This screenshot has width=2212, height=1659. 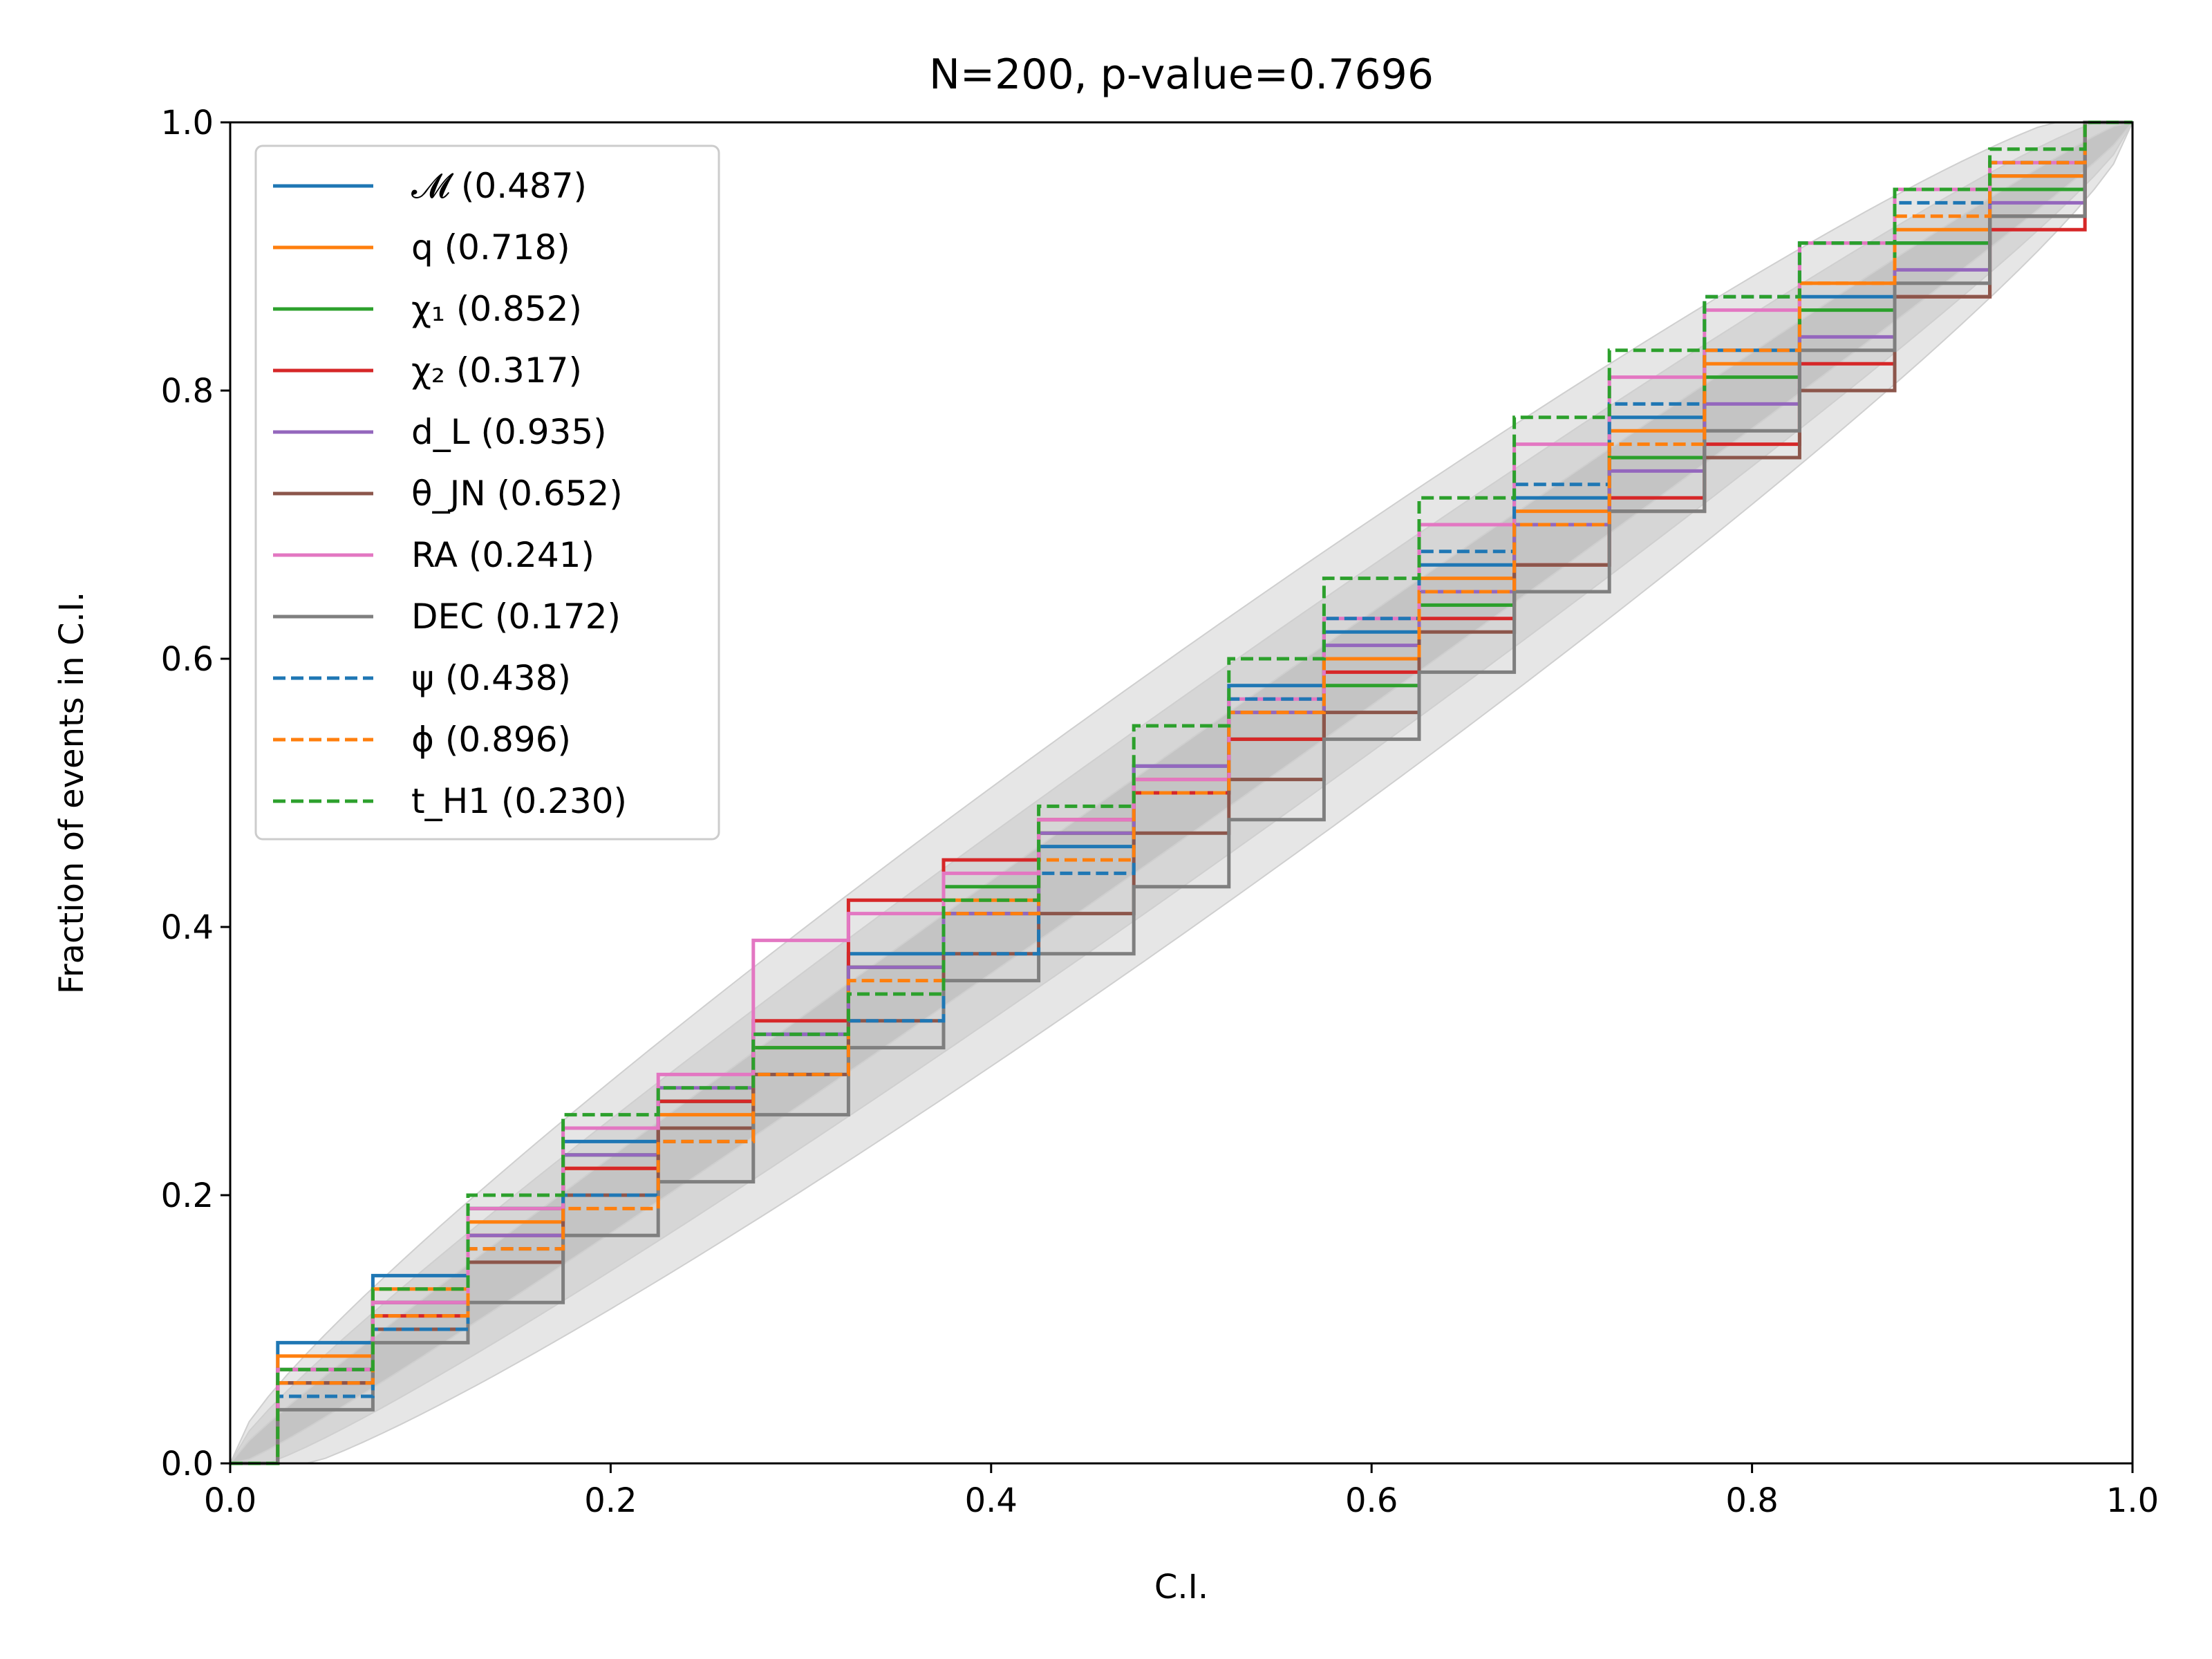 I want to click on x-tick-label: 0.4, so click(x=992, y=1501).